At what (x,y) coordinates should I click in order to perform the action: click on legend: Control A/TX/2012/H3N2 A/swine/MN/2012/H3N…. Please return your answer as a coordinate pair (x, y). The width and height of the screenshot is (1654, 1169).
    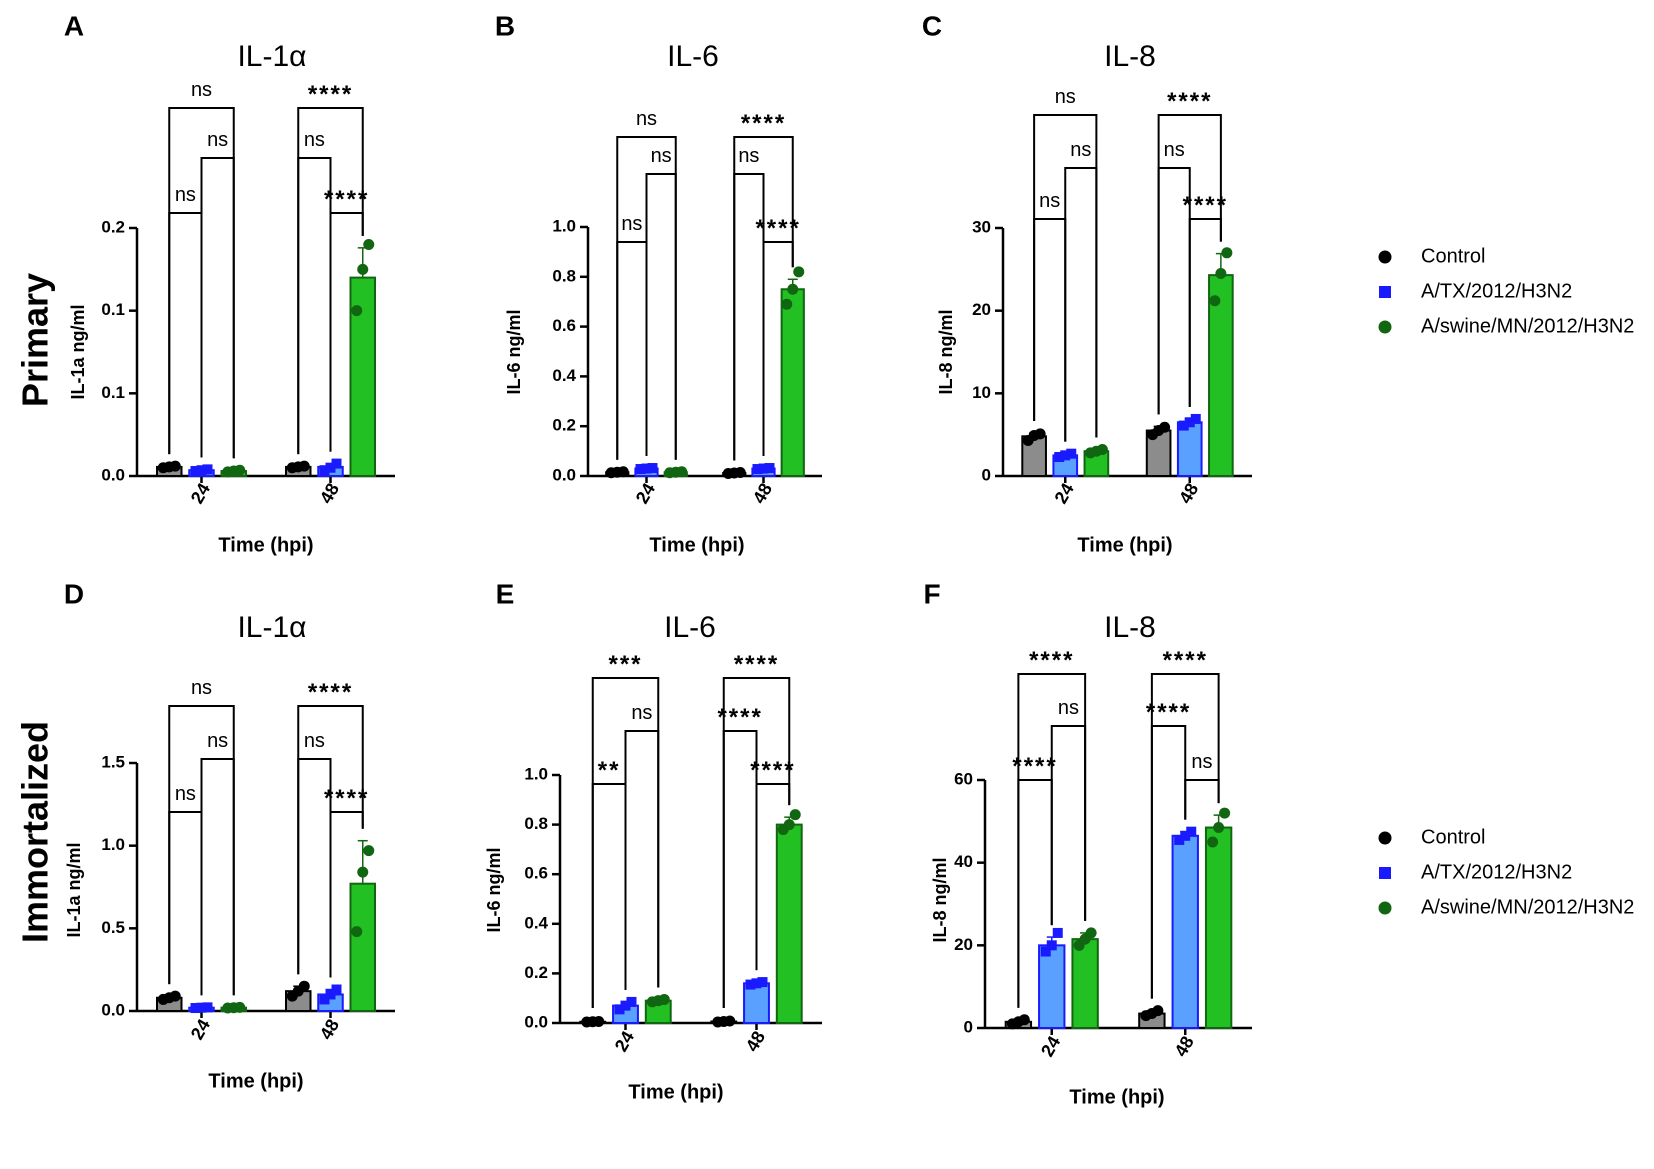
    Looking at the image, I should click on (1506, 872).